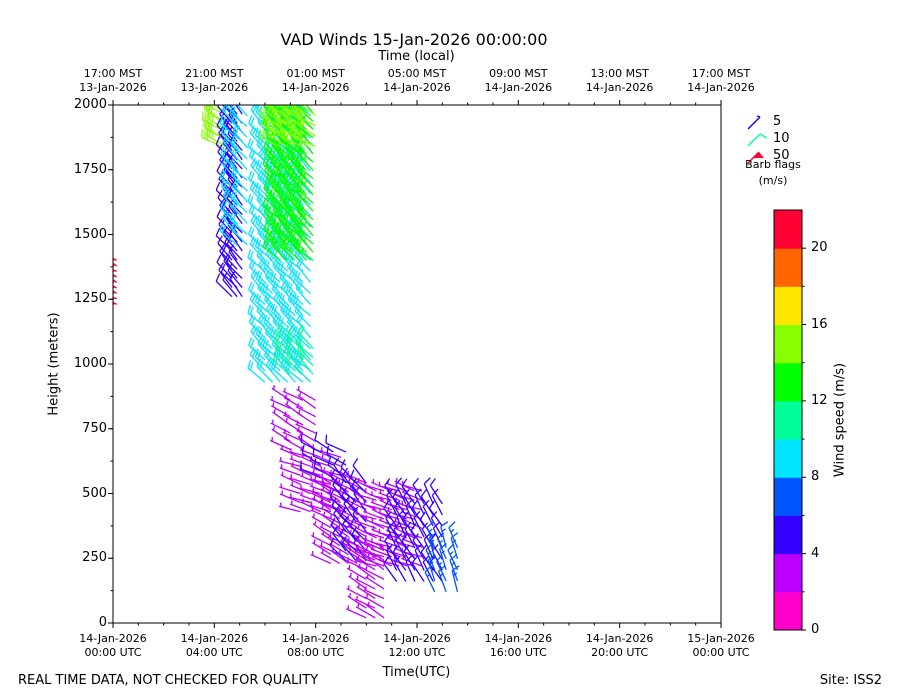 Image resolution: width=900 pixels, height=700 pixels. What do you see at coordinates (214, 87) in the screenshot?
I see `x-top-tick-date: 13-Jan-2026` at bounding box center [214, 87].